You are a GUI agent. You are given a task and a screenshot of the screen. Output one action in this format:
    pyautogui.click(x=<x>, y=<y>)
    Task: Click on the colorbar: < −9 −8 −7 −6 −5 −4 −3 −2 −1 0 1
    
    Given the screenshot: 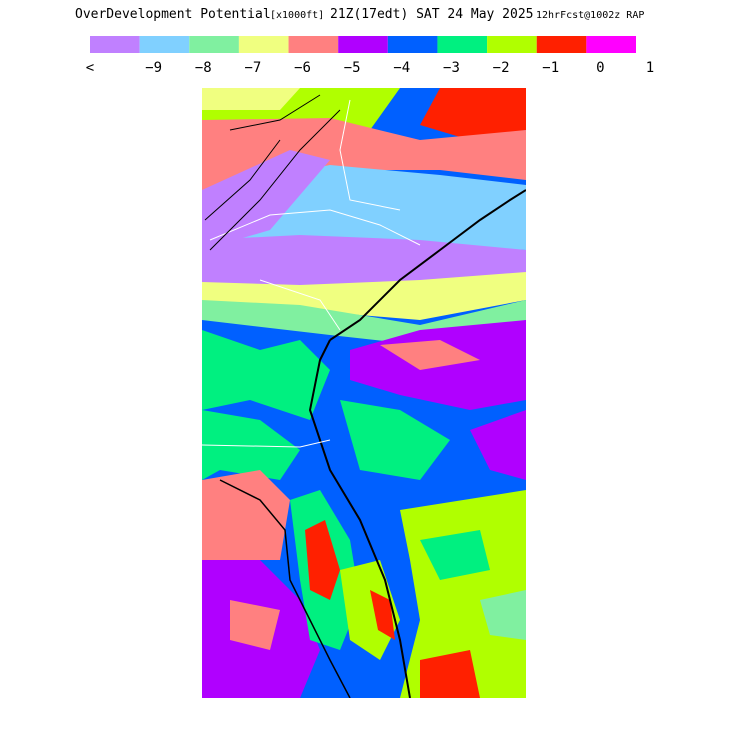 What is the action you would take?
    pyautogui.click(x=370, y=56)
    